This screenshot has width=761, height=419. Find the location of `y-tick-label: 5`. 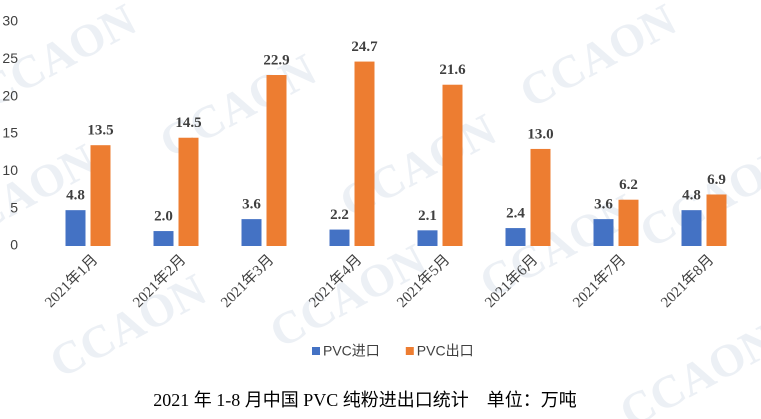

y-tick-label: 5 is located at coordinates (14, 207).